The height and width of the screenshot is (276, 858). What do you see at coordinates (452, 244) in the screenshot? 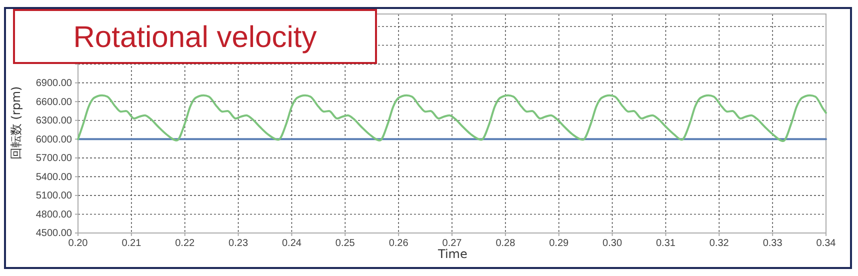
I see `x-tick-label: 0.27` at bounding box center [452, 244].